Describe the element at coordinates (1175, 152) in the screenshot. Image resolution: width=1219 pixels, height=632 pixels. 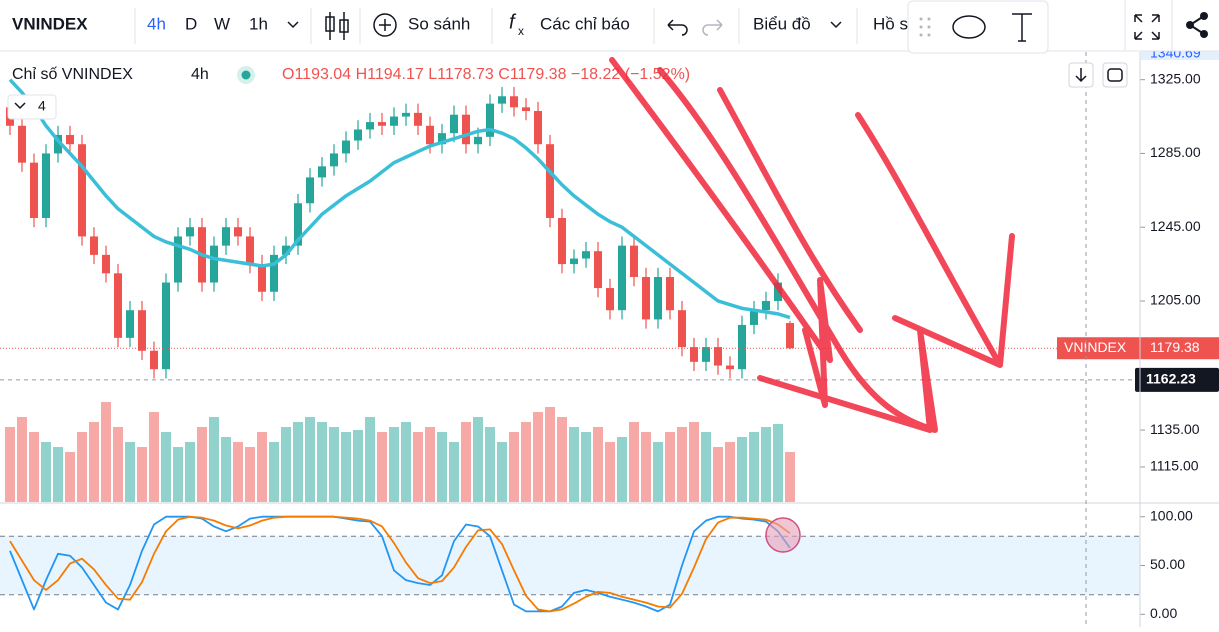
I see `y-tick-label: 1285.00` at that location.